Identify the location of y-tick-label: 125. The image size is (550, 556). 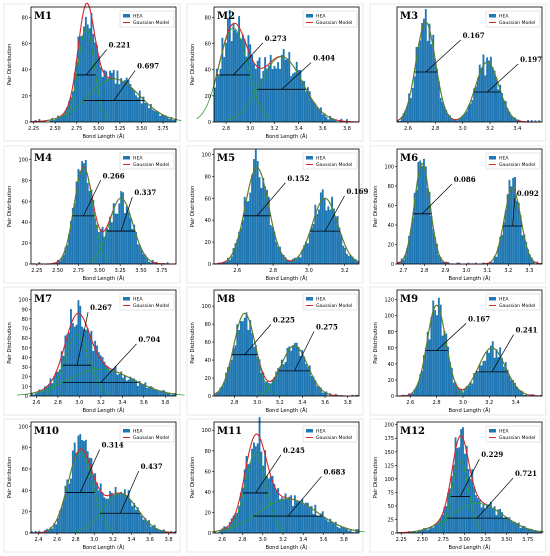
(389, 466).